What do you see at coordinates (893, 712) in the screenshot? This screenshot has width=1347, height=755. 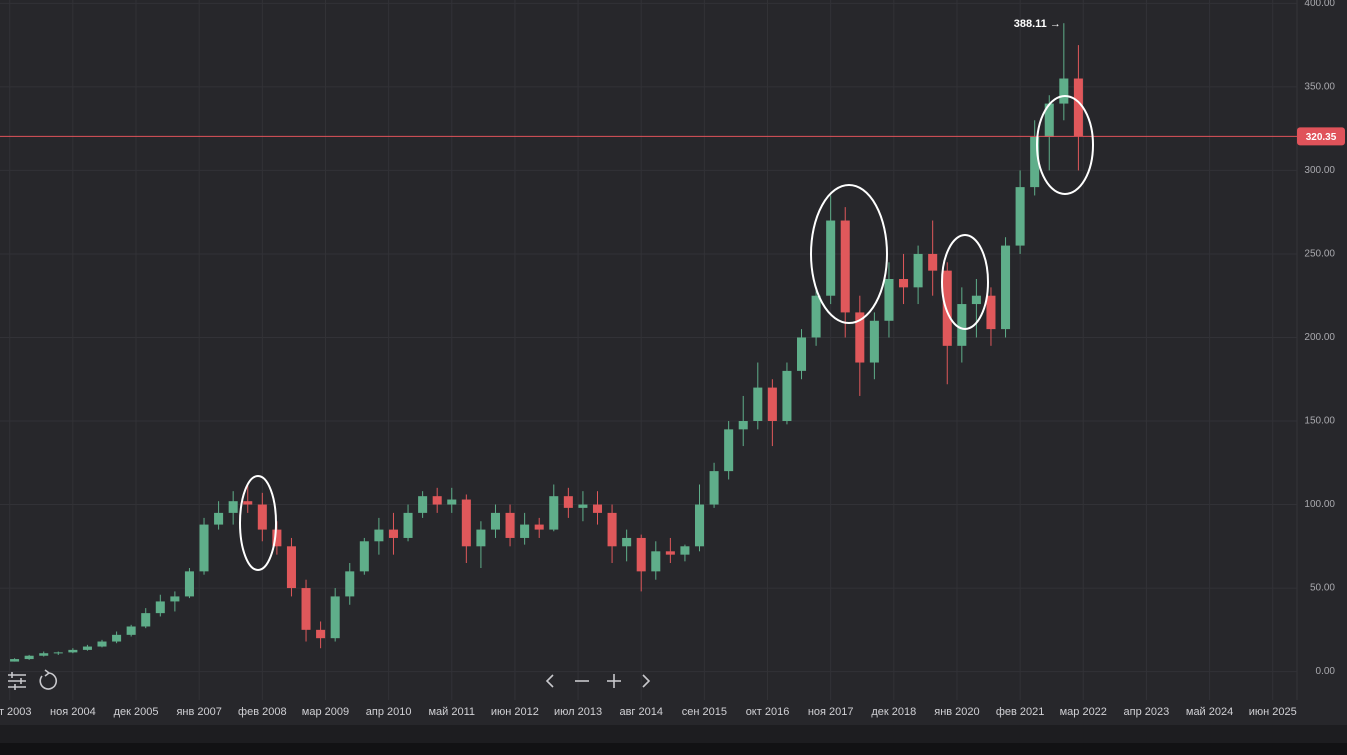 I see `x-tick-label: дек 2018` at bounding box center [893, 712].